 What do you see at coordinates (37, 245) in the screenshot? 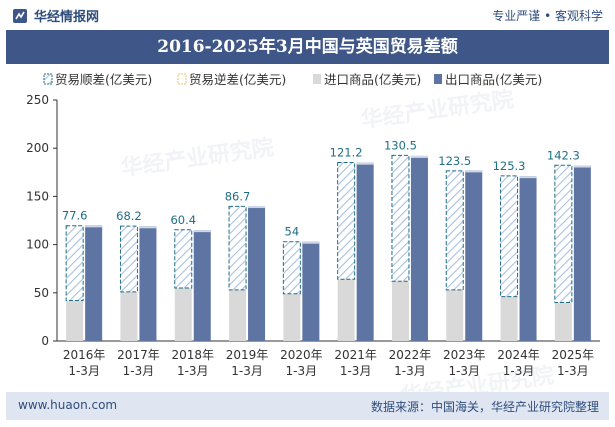
I see `y-tick-label: 100` at bounding box center [37, 245].